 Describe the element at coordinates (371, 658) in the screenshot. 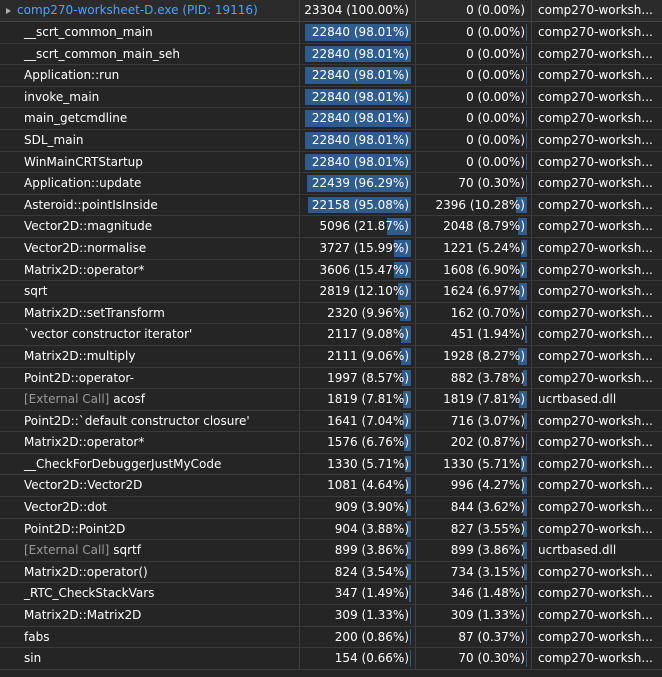

I see `total-cpu-value: 154 (0.66%)` at that location.